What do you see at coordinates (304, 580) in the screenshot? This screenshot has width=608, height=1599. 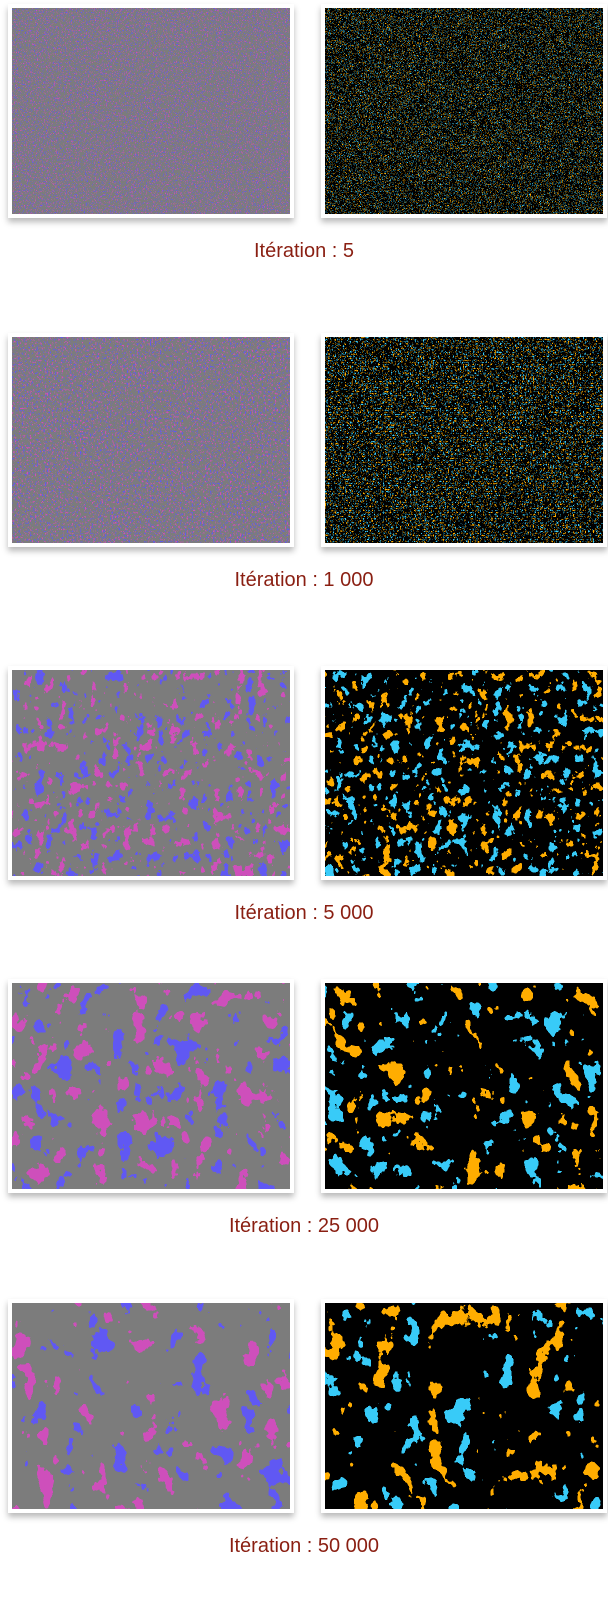 I see `iteration-caption: Itération : 1 000` at bounding box center [304, 580].